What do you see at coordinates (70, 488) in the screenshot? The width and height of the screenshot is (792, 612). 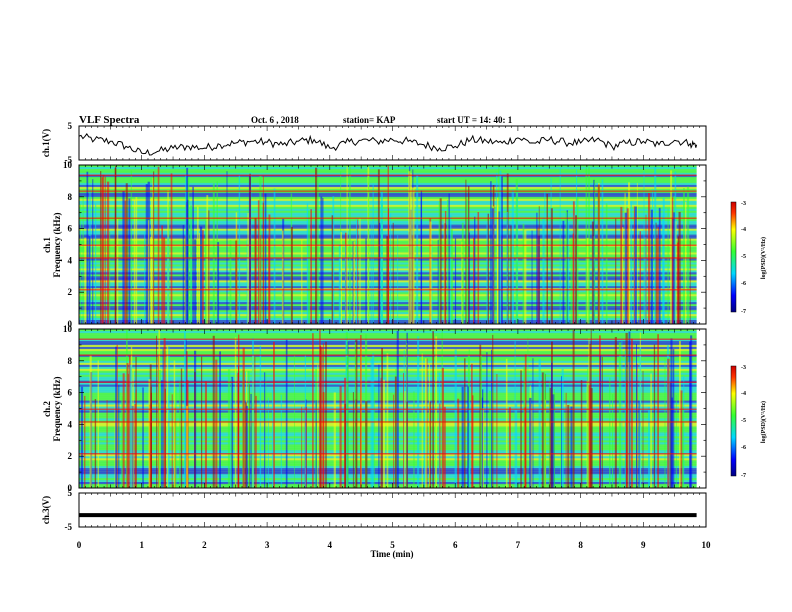 I see `y-tick-label: 0` at bounding box center [70, 488].